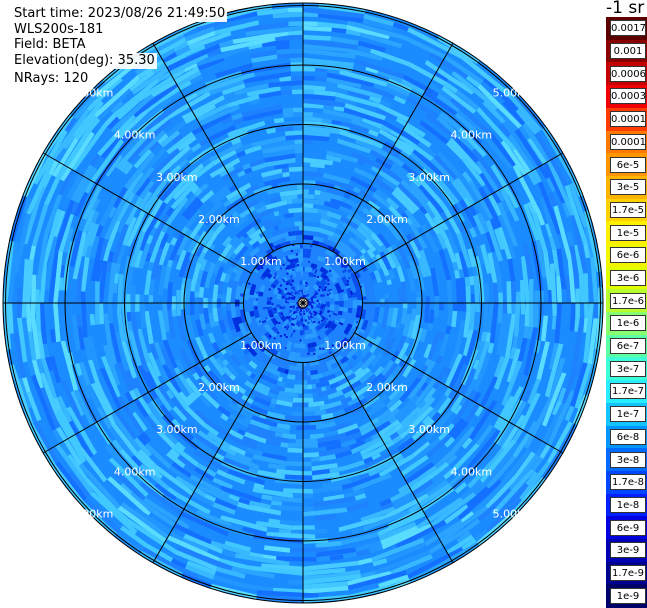 This screenshot has width=647, height=608. What do you see at coordinates (628, 414) in the screenshot?
I see `colorbar-tick-label: 1e-7` at bounding box center [628, 414].